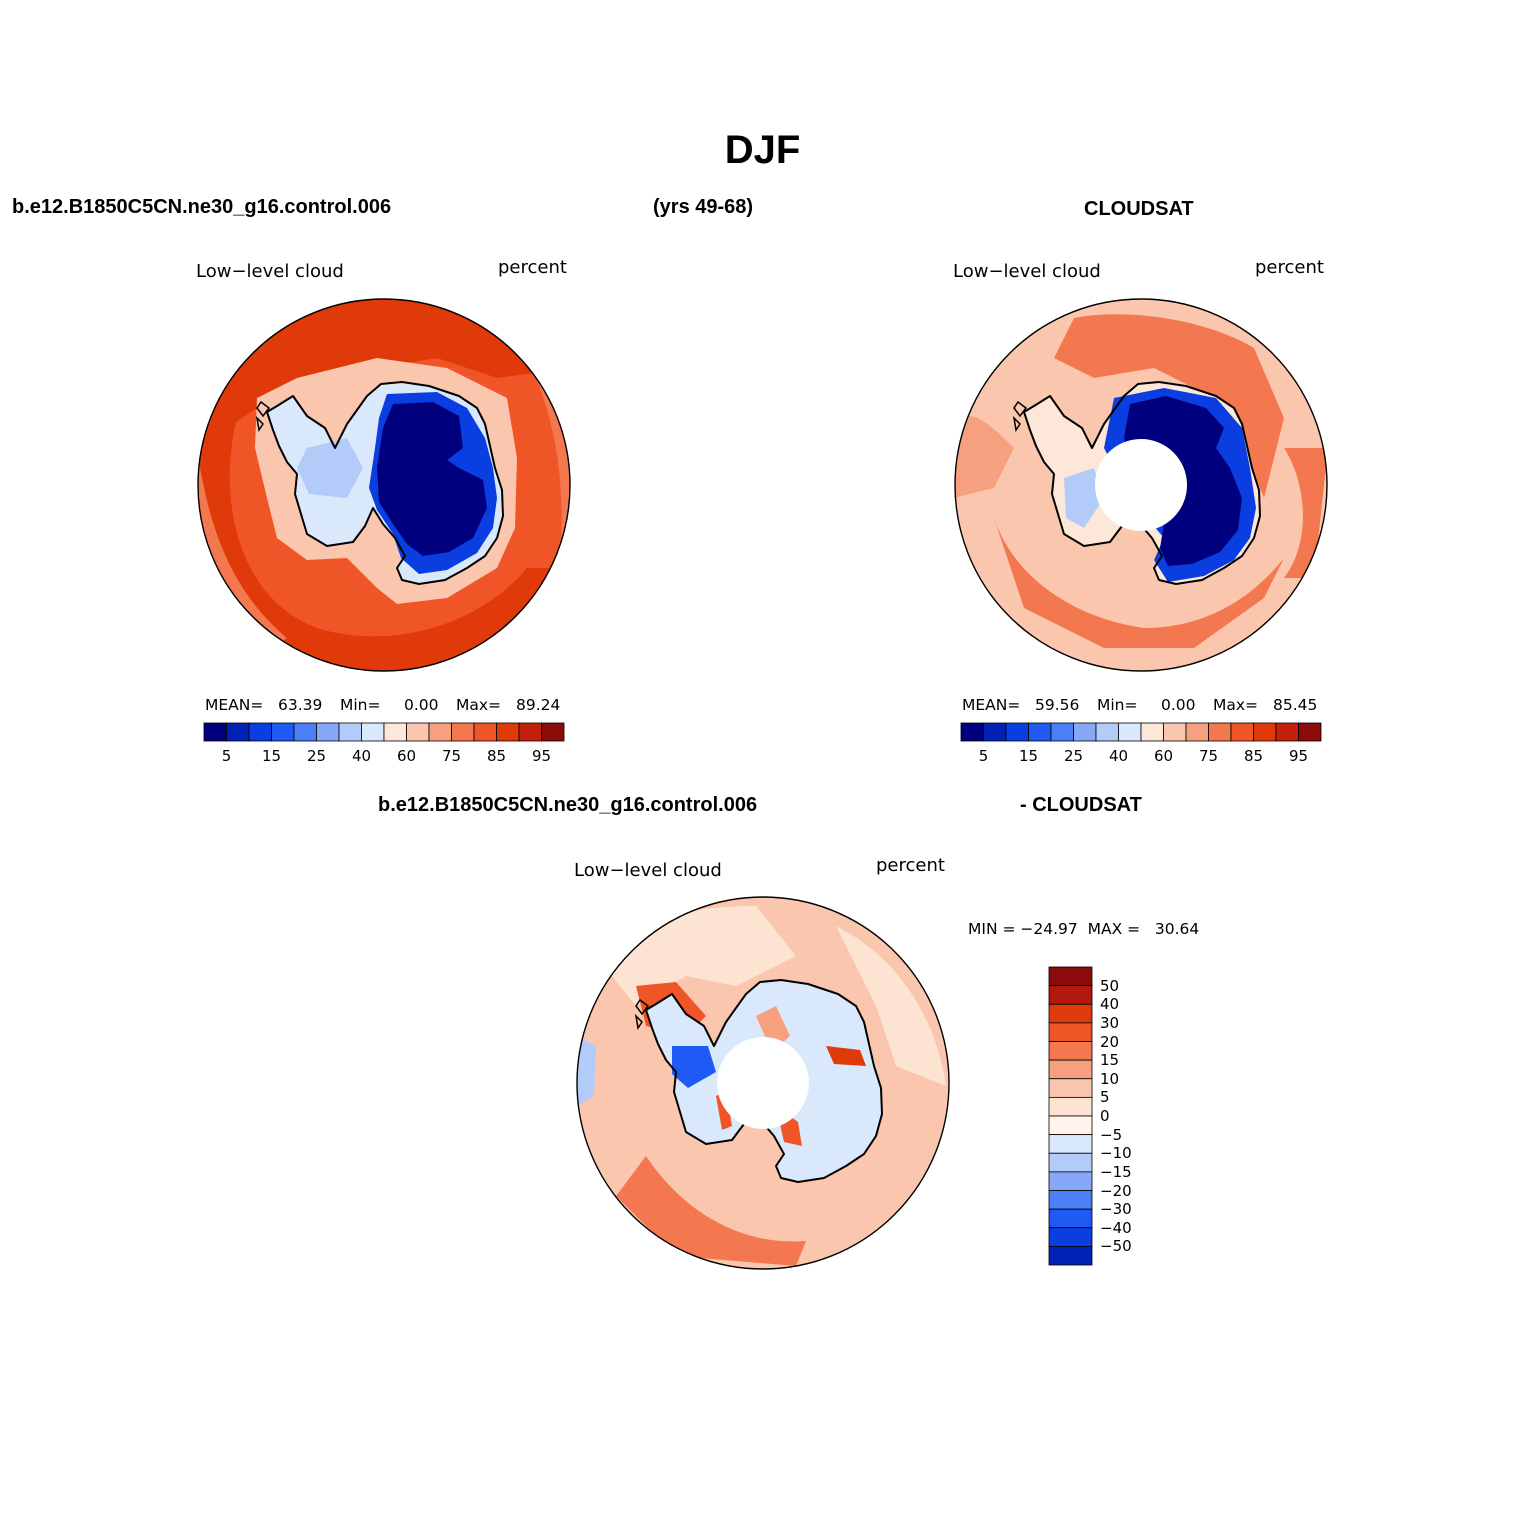 Image resolution: width=1525 pixels, height=1525 pixels. Describe the element at coordinates (1253, 756) in the screenshot. I see `panel2-colorbar-tick: 85` at that location.